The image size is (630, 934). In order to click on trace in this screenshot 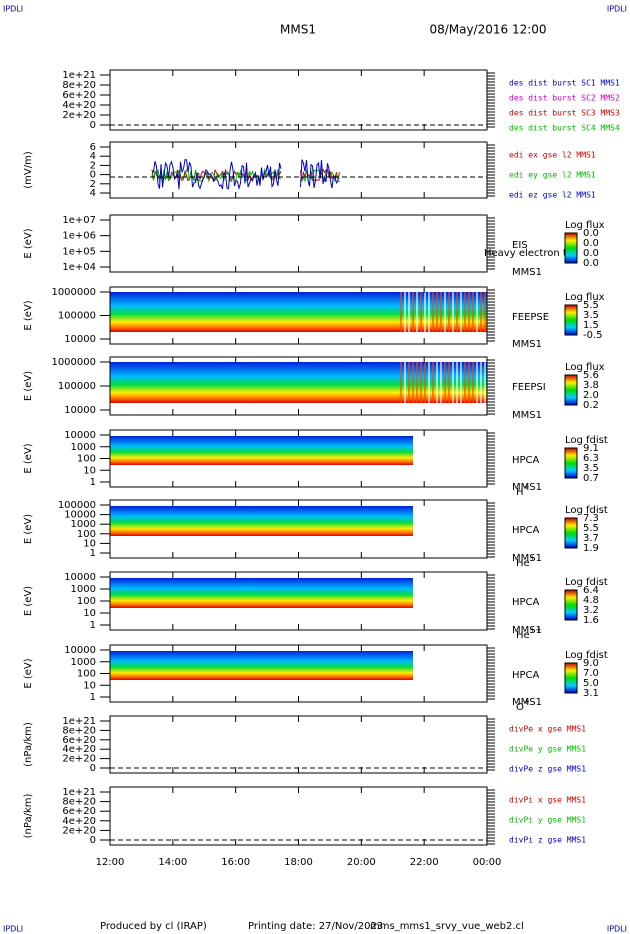, I will do `click(245, 175)`.